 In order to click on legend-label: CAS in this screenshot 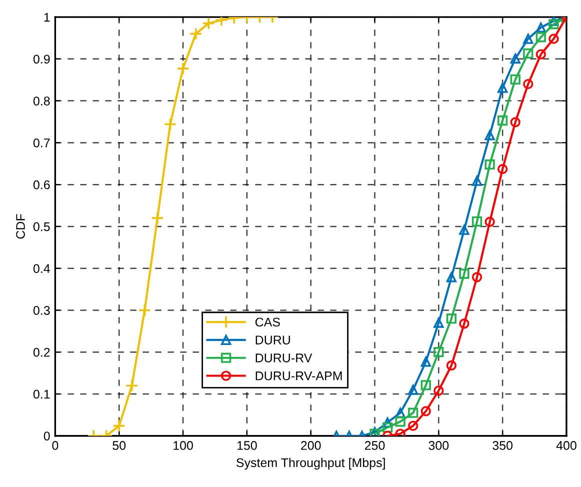, I will do `click(267, 322)`.